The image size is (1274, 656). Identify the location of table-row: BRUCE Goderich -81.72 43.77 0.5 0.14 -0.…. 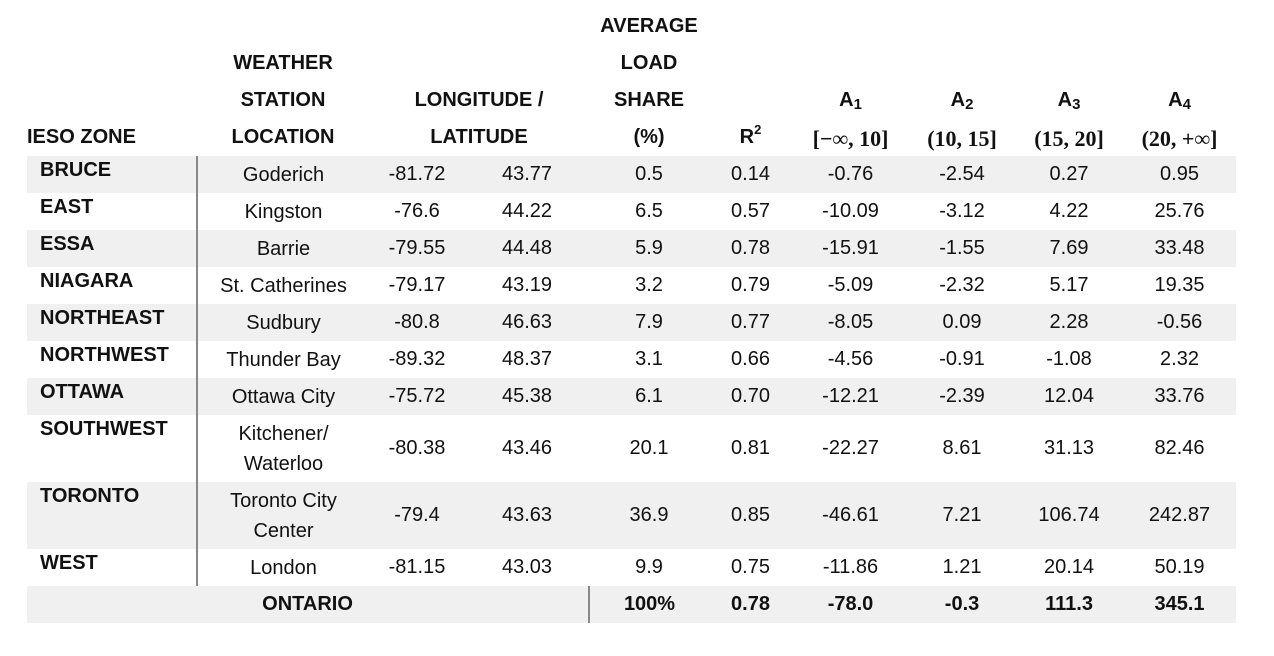
(632, 174).